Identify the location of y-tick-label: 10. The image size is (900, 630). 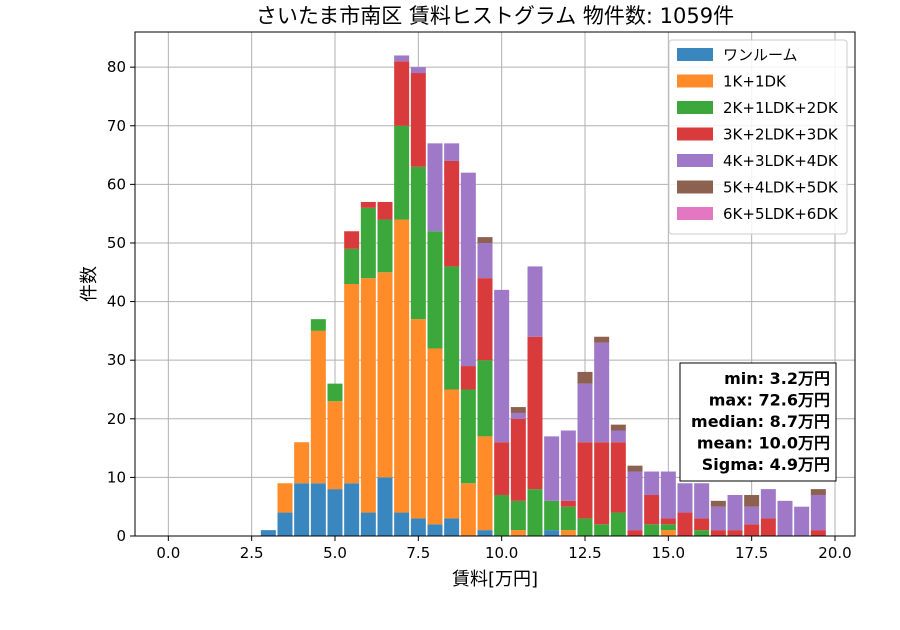
(116, 477).